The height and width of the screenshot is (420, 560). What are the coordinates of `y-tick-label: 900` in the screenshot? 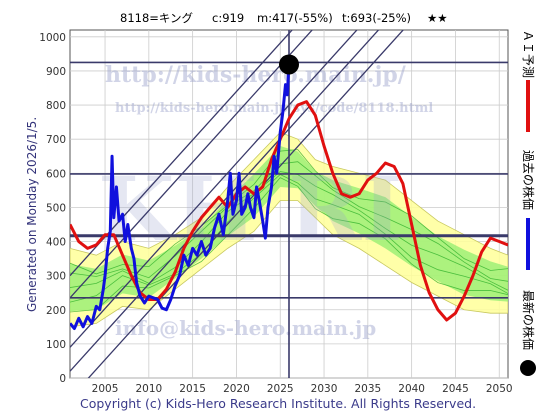 It's located at (56, 72).